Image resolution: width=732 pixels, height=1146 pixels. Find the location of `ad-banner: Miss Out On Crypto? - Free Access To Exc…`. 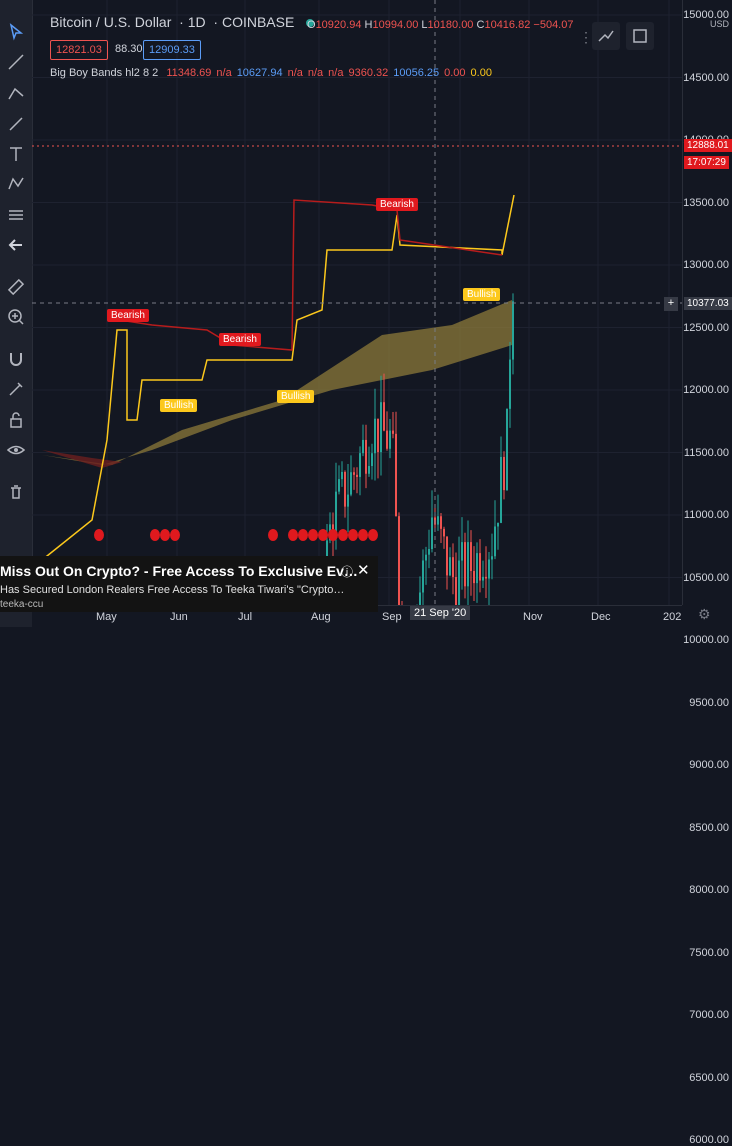

ad-banner: Miss Out On Crypto? - Free Access To Exc… is located at coordinates (189, 584).